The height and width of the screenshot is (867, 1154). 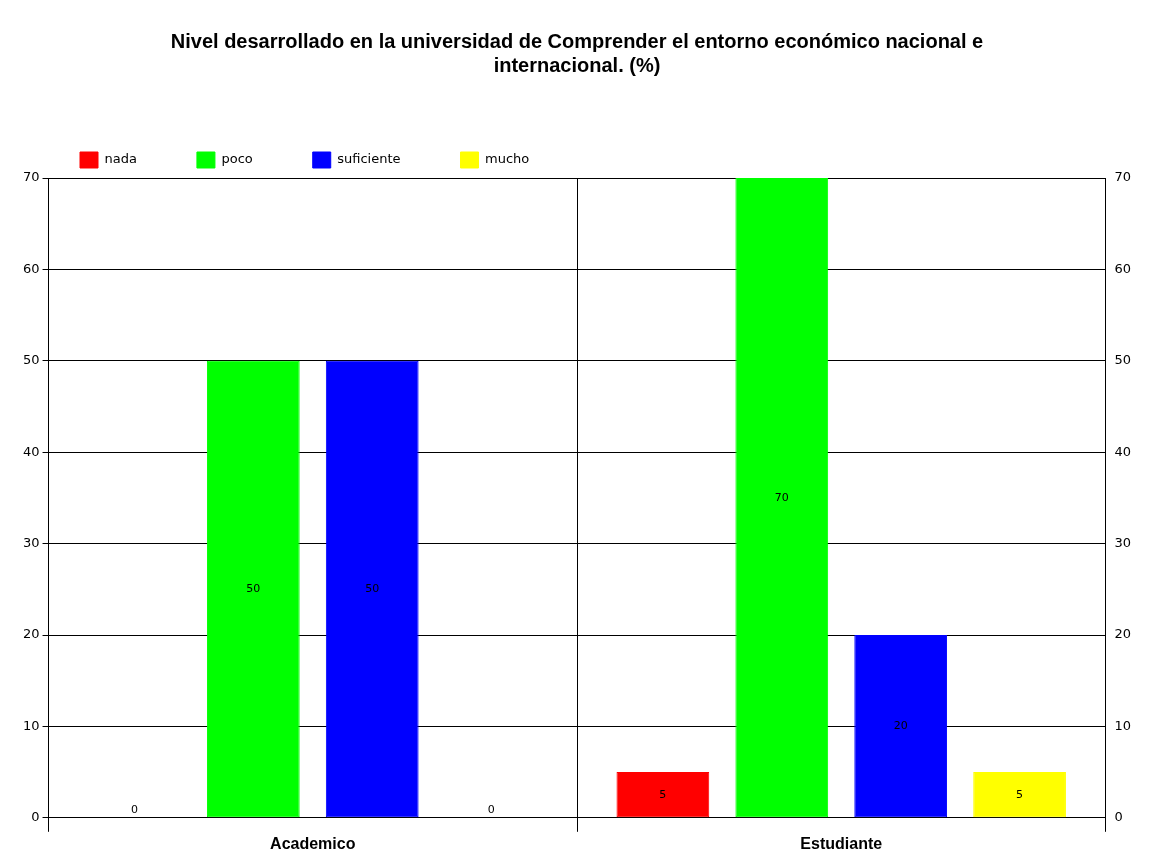 What do you see at coordinates (1122, 725) in the screenshot?
I see `y2-tick-label: 10` at bounding box center [1122, 725].